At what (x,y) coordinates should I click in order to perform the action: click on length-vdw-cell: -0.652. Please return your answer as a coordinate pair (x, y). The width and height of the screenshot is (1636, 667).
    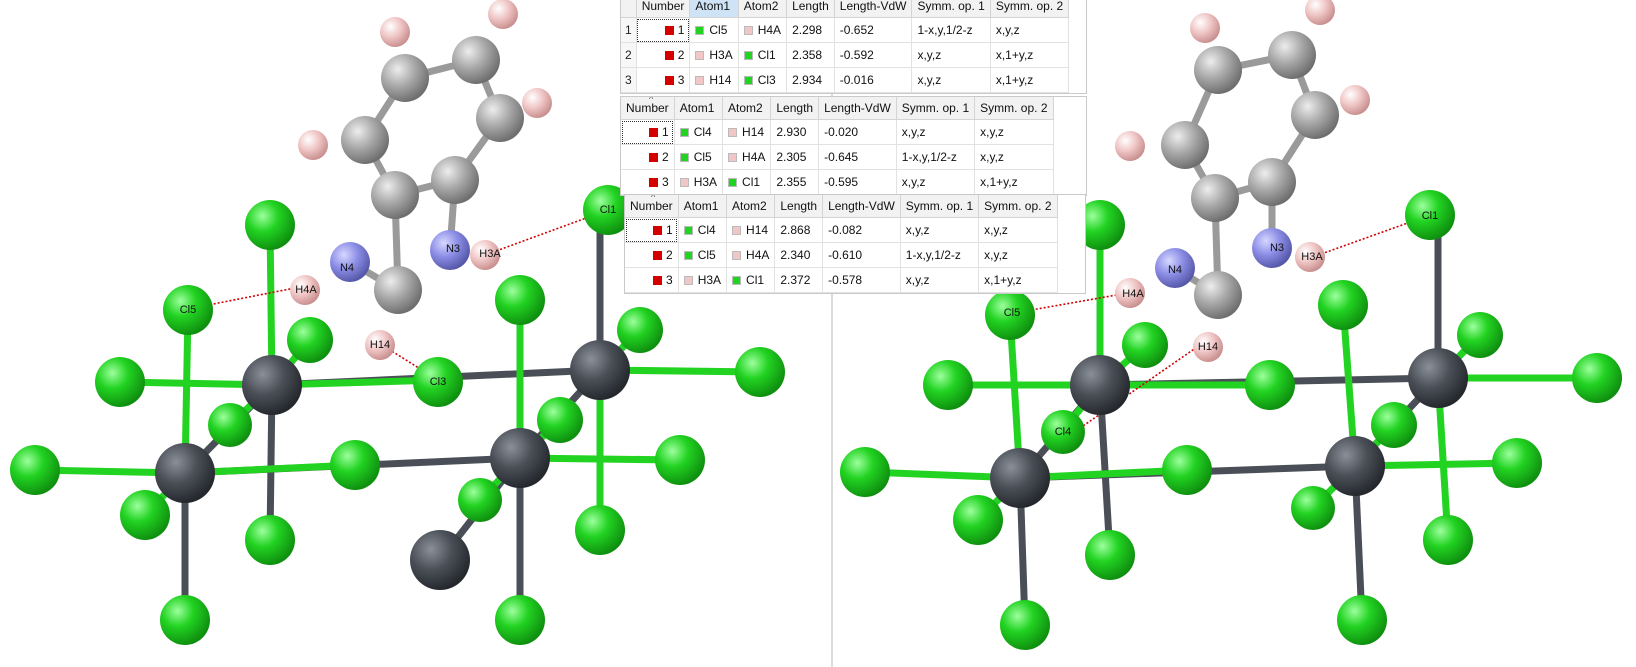
    Looking at the image, I should click on (873, 30).